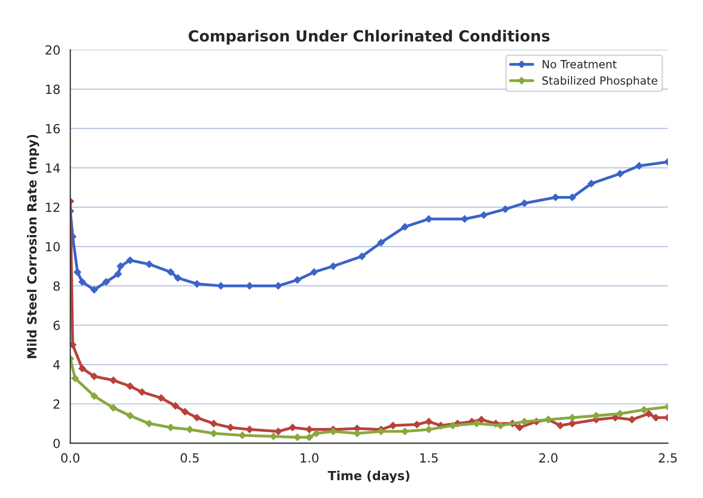  I want to click on x-tick-label: 1.0, so click(309, 458).